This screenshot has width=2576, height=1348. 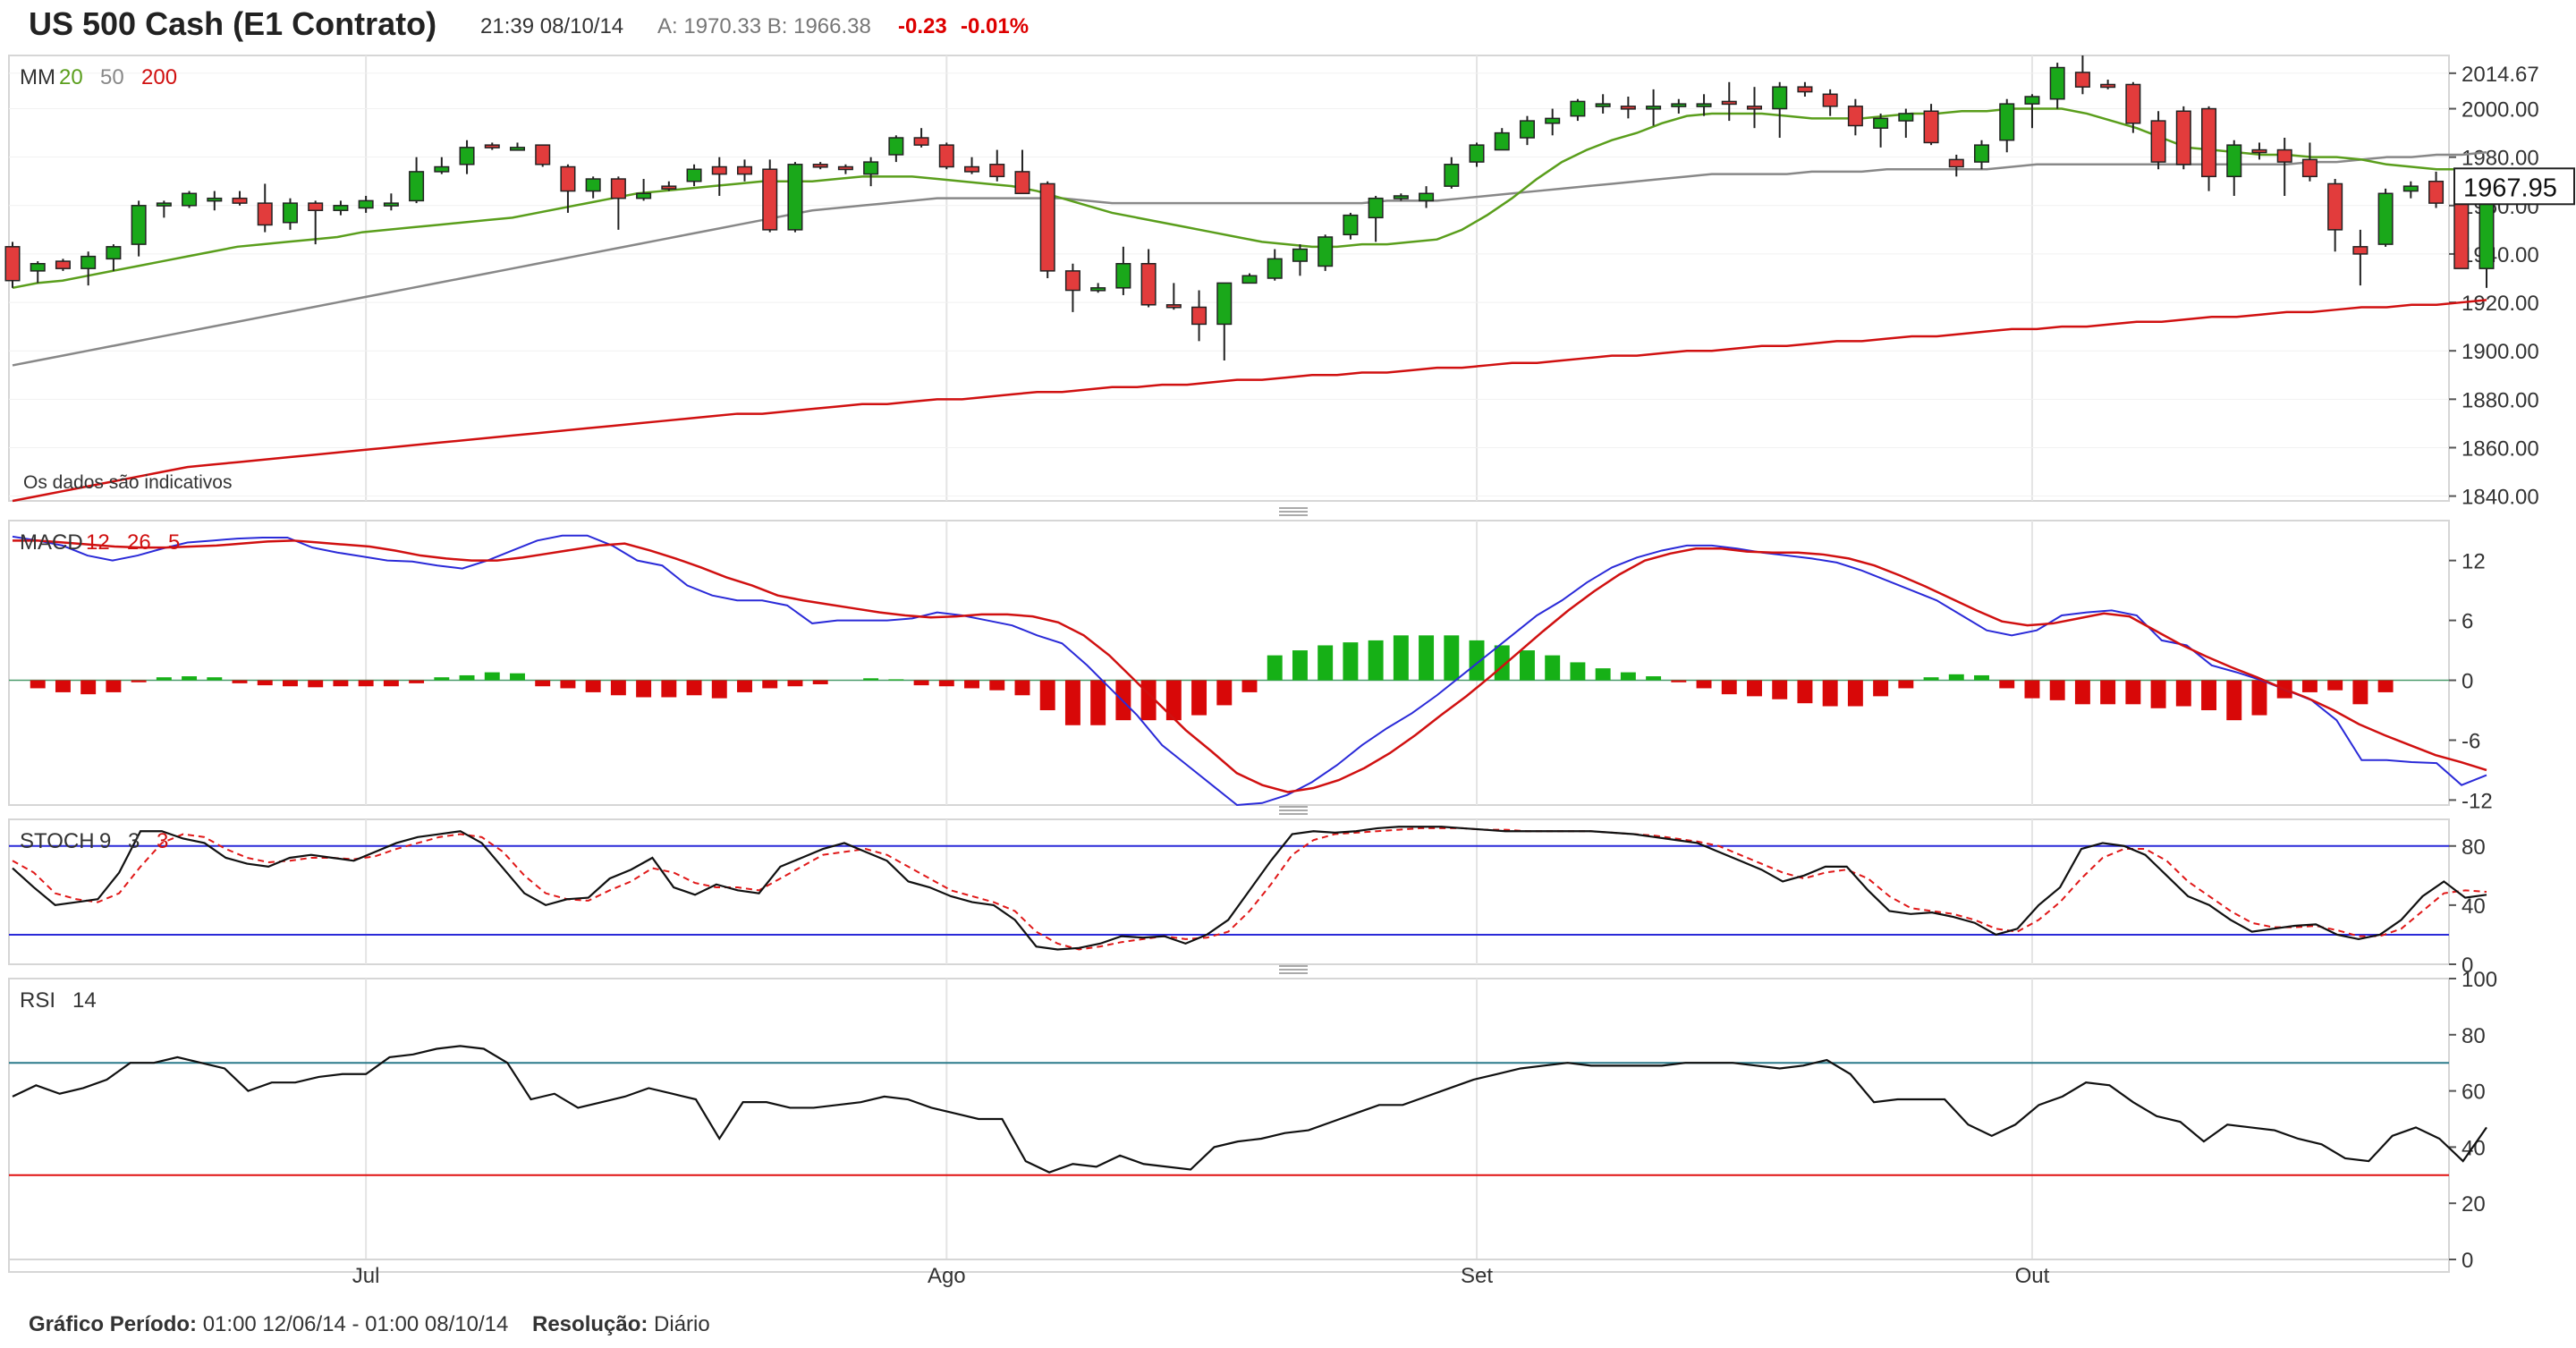 I want to click on y-tick-label: -12, so click(x=2477, y=801).